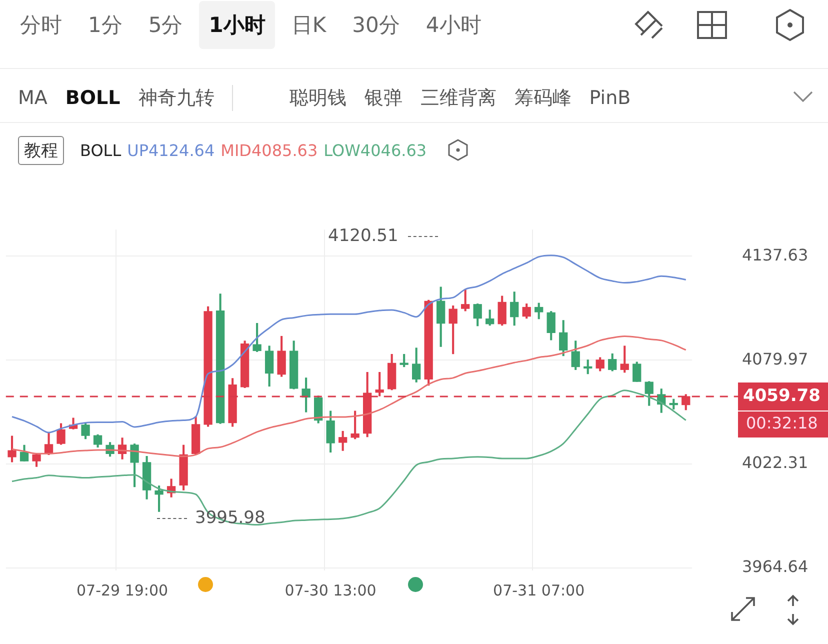  Describe the element at coordinates (171, 150) in the screenshot. I see `text: UP4124.64` at that location.